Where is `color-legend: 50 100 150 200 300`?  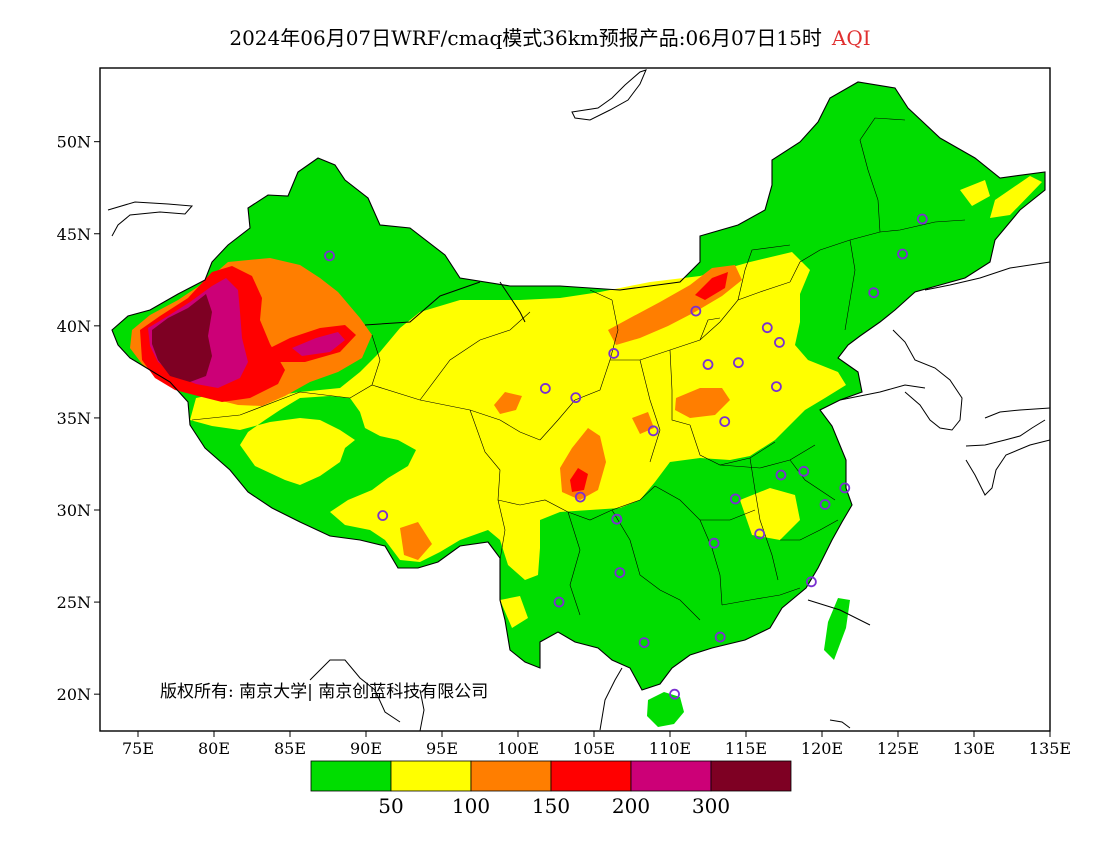
color-legend: 50 100 150 200 300 is located at coordinates (551, 789).